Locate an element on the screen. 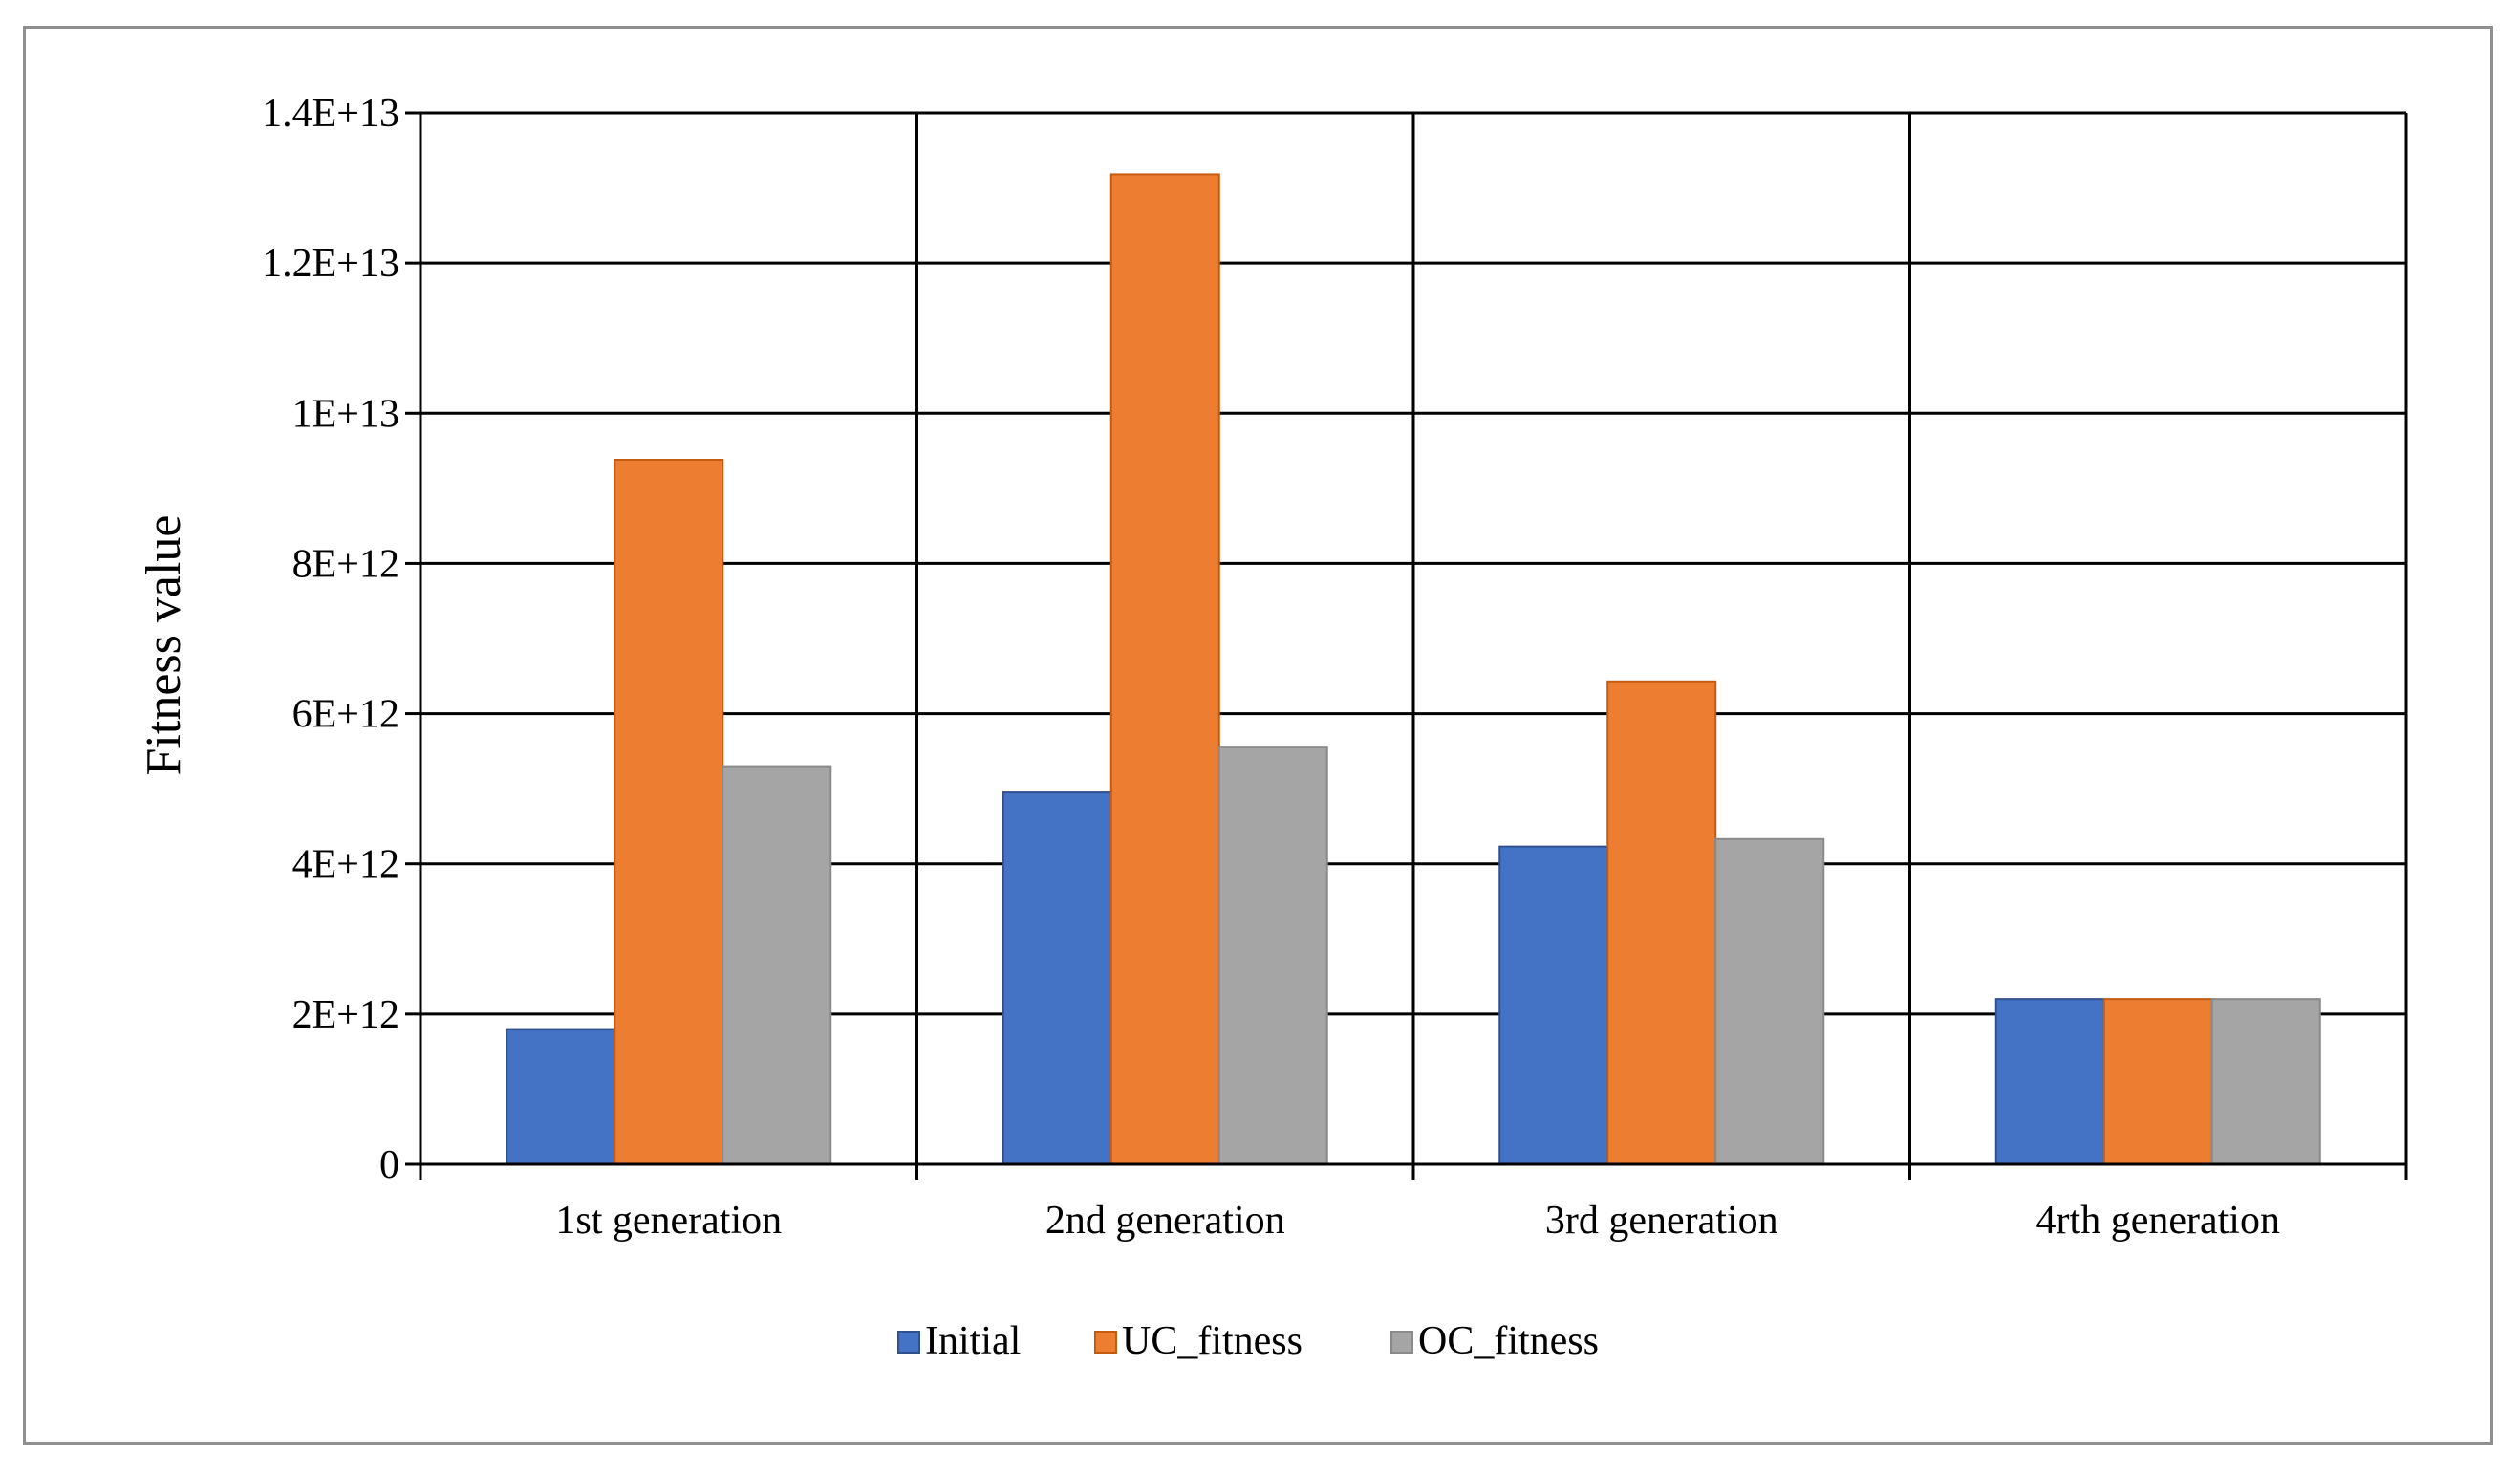 The image size is (2520, 1474). legend-label-oc-fitness: OC_fitness is located at coordinates (1509, 1341).